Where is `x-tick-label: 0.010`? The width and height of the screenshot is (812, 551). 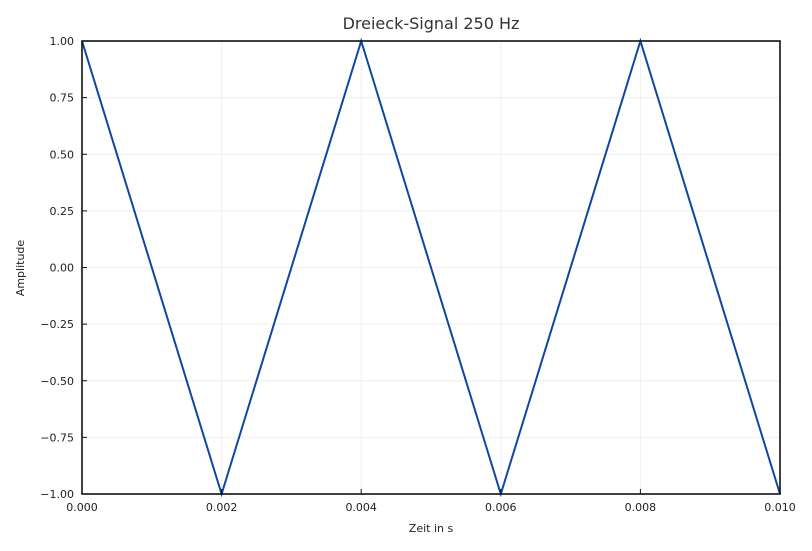 x-tick-label: 0.010 is located at coordinates (780, 507).